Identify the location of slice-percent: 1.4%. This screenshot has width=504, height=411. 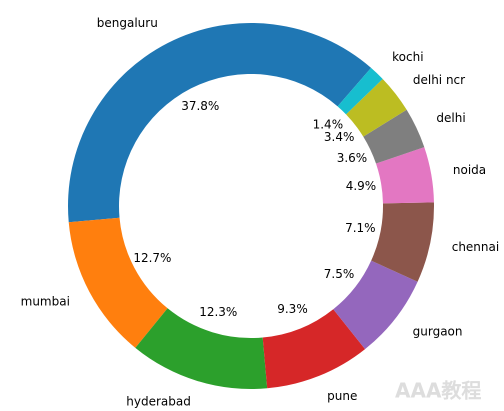
(328, 125).